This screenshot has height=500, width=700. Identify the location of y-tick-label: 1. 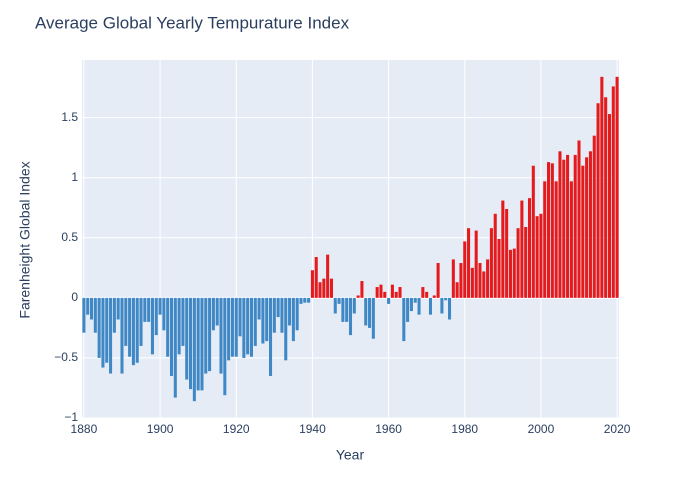
(74, 177).